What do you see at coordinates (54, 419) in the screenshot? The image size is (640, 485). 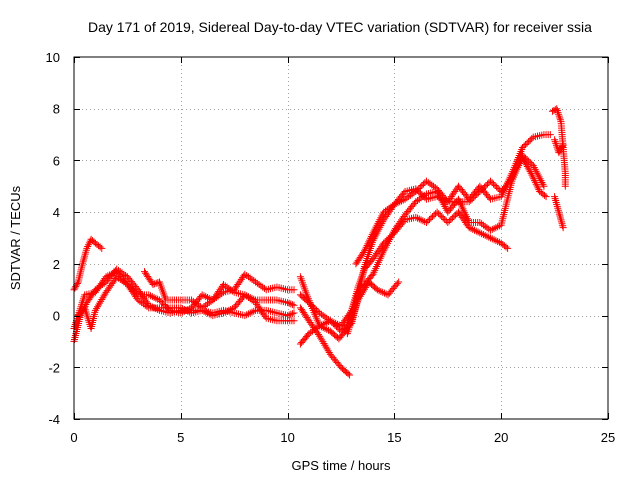 I see `y-tick-label: -4` at bounding box center [54, 419].